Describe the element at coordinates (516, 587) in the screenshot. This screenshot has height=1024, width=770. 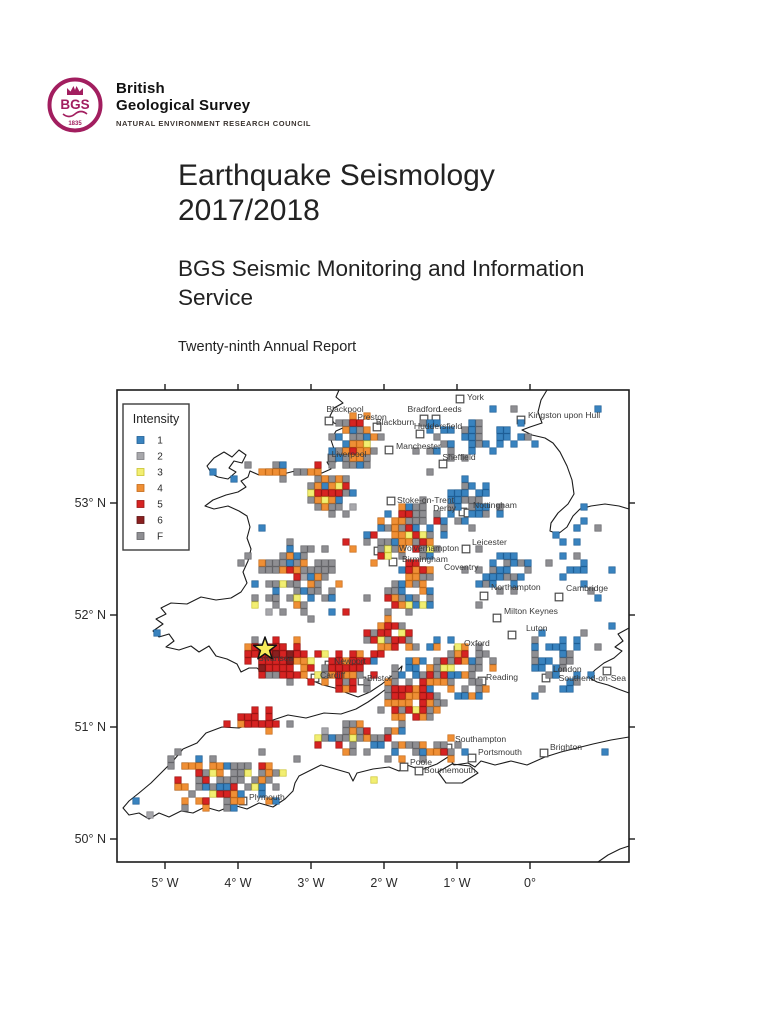
I see `city-label: Northampton` at that location.